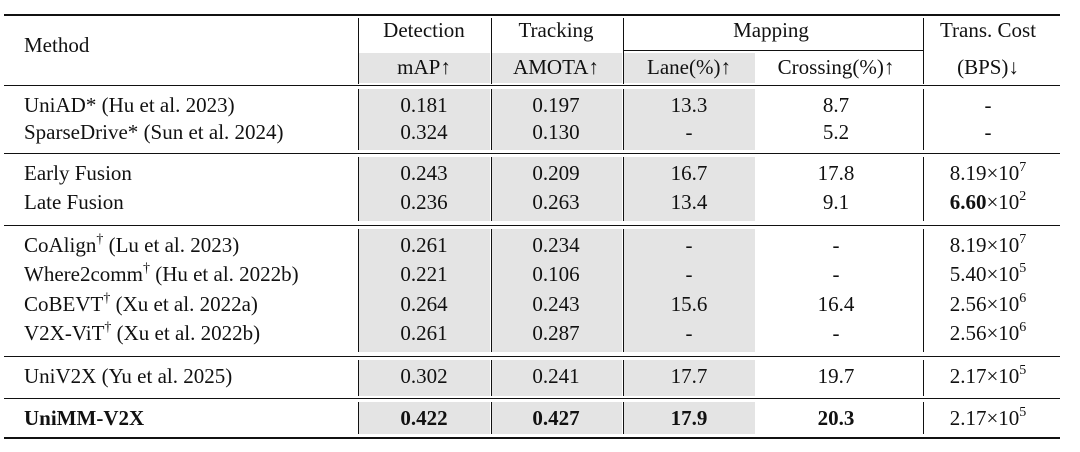 This screenshot has height=452, width=1080. What do you see at coordinates (171, 245) in the screenshot?
I see `citation: (Lu et al. 2023)` at bounding box center [171, 245].